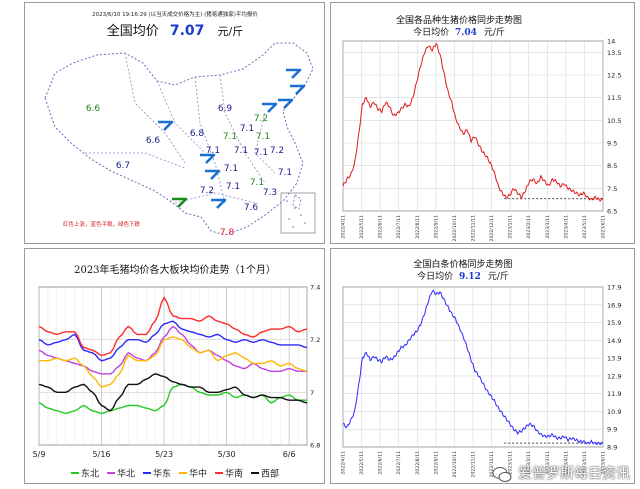  I want to click on south-sea-islands, so click(296, 214).